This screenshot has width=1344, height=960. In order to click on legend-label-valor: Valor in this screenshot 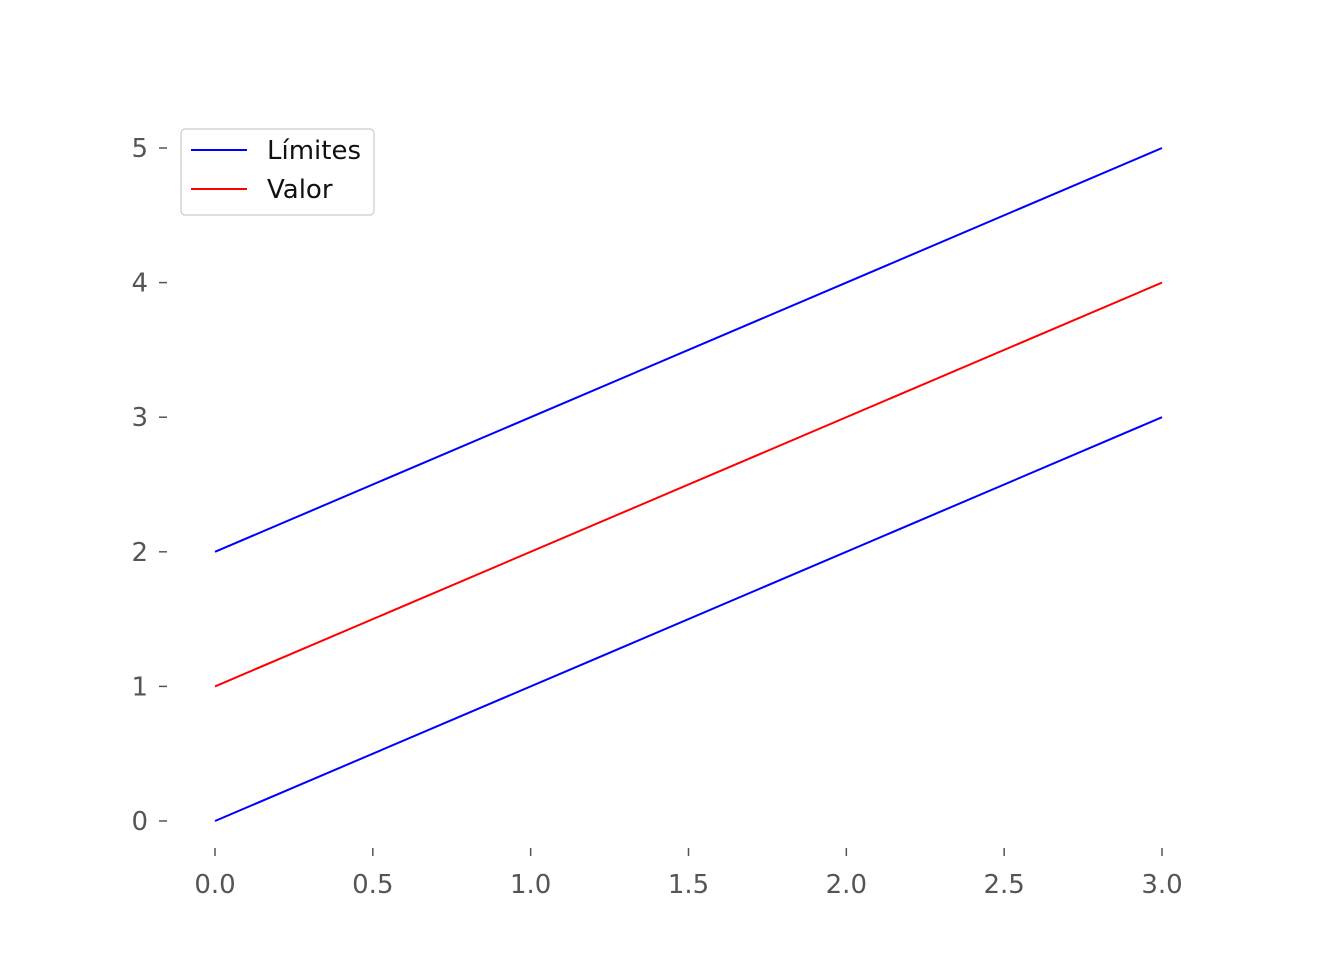, I will do `click(300, 190)`.